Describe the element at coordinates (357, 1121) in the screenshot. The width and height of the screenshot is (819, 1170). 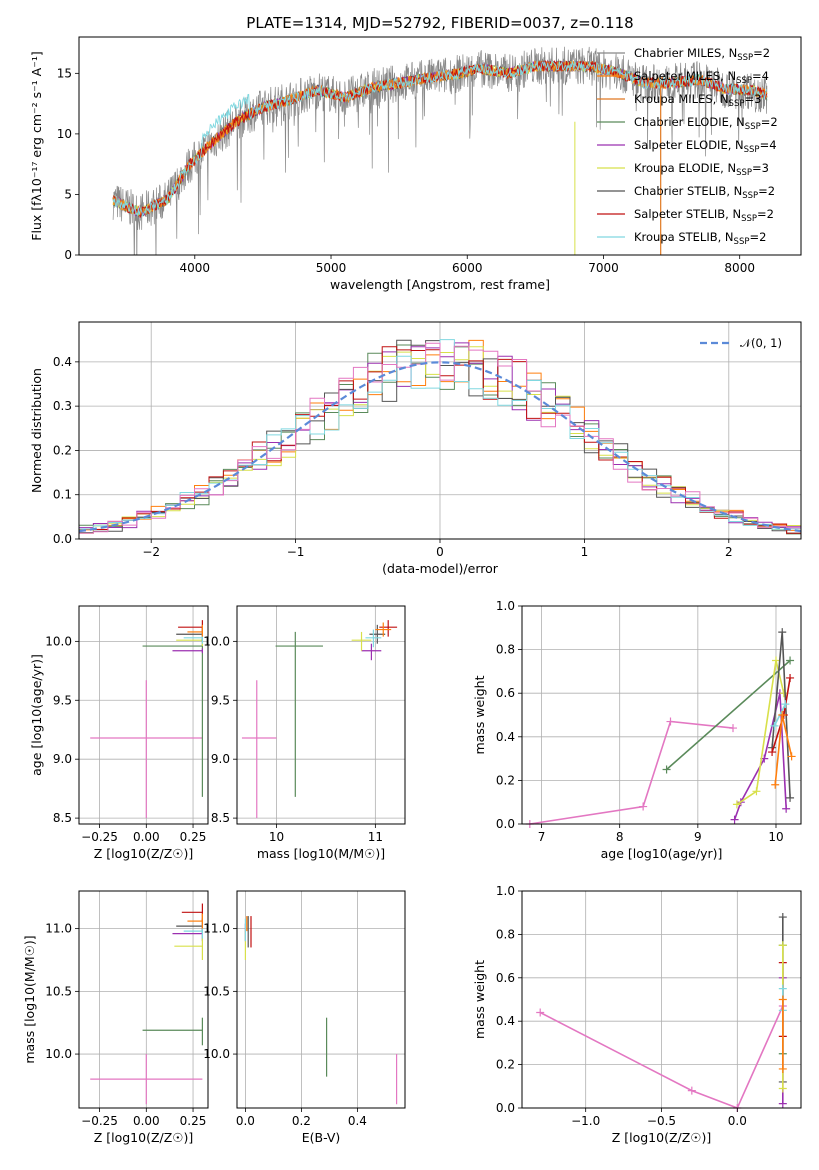
I see `panel6-xtick-label: 0.4` at that location.